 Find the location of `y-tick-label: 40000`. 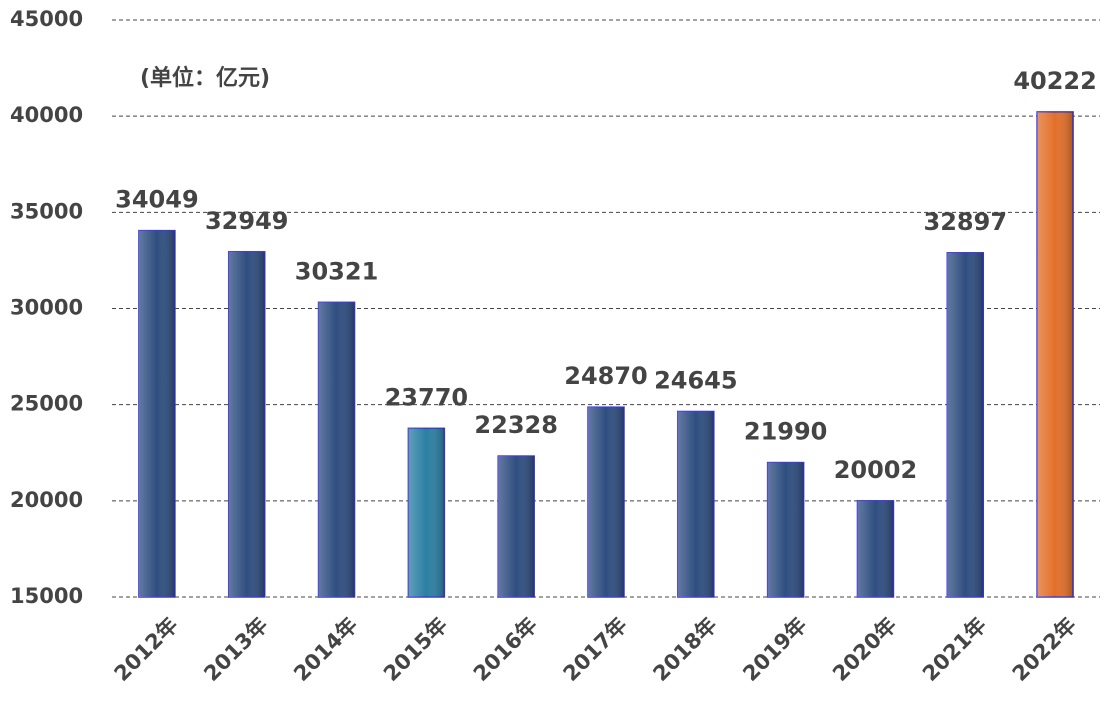

y-tick-label: 40000 is located at coordinates (46, 115).